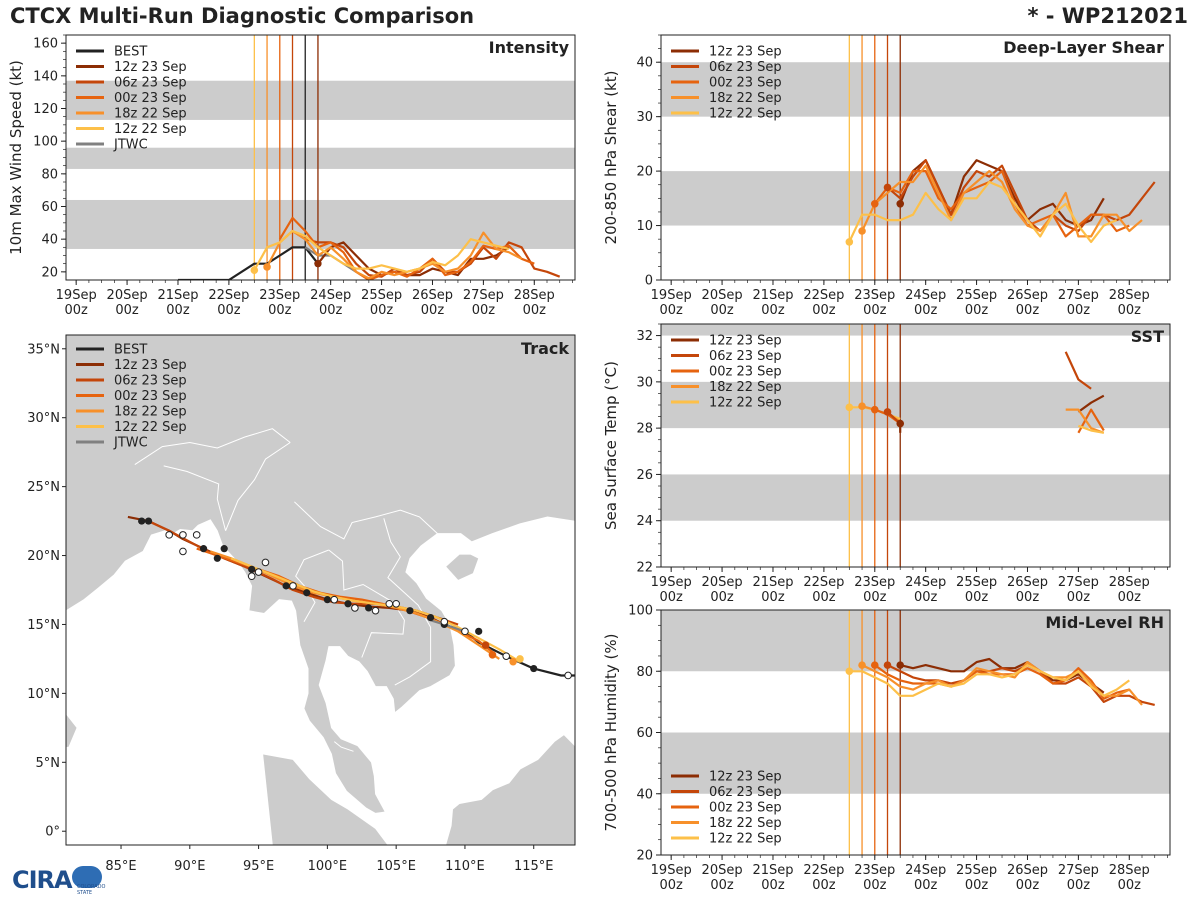 The height and width of the screenshot is (900, 1200). Describe the element at coordinates (976, 870) in the screenshot. I see `rh-xtick-day: 25Sep` at that location.